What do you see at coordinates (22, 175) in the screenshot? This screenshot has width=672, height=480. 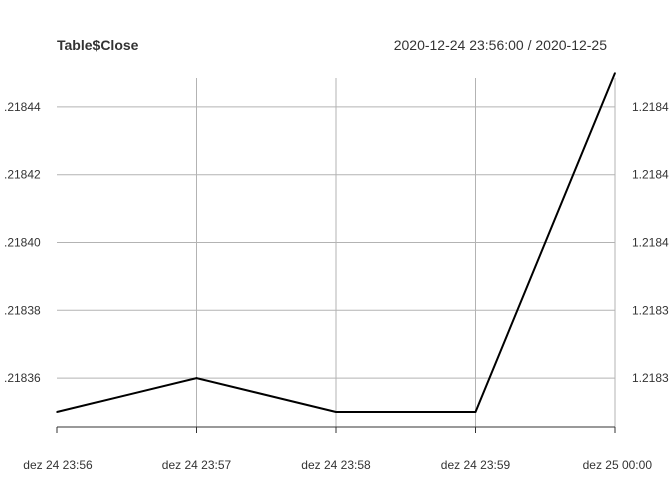 I see `y-tick-label-left: .21842` at bounding box center [22, 175].